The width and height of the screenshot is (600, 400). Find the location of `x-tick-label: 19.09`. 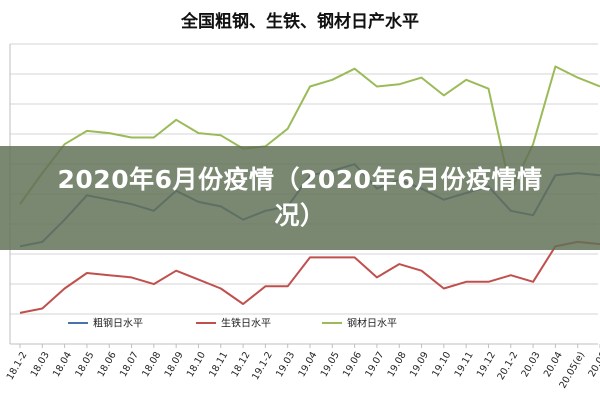

x-tick-label: 19.09 is located at coordinates (419, 364).